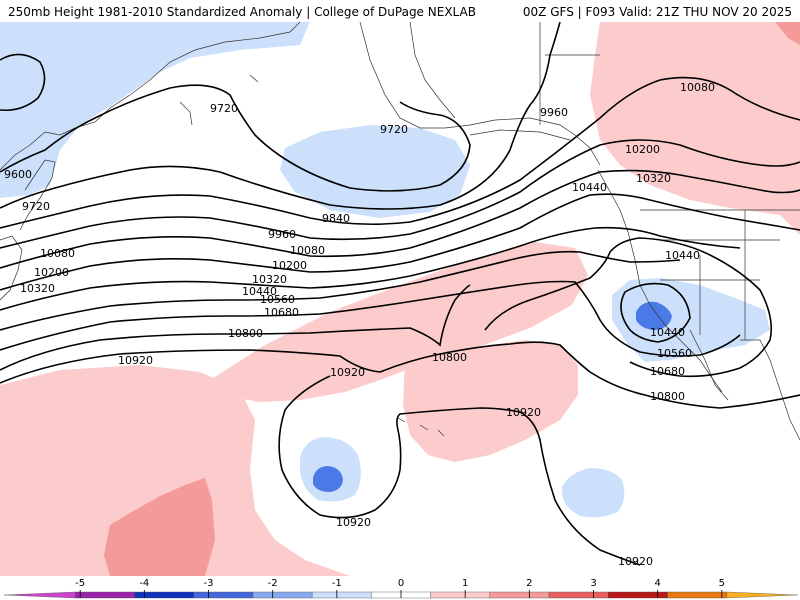 The height and width of the screenshot is (600, 800). What do you see at coordinates (209, 583) in the screenshot?
I see `legend-tick-label: -3` at bounding box center [209, 583].